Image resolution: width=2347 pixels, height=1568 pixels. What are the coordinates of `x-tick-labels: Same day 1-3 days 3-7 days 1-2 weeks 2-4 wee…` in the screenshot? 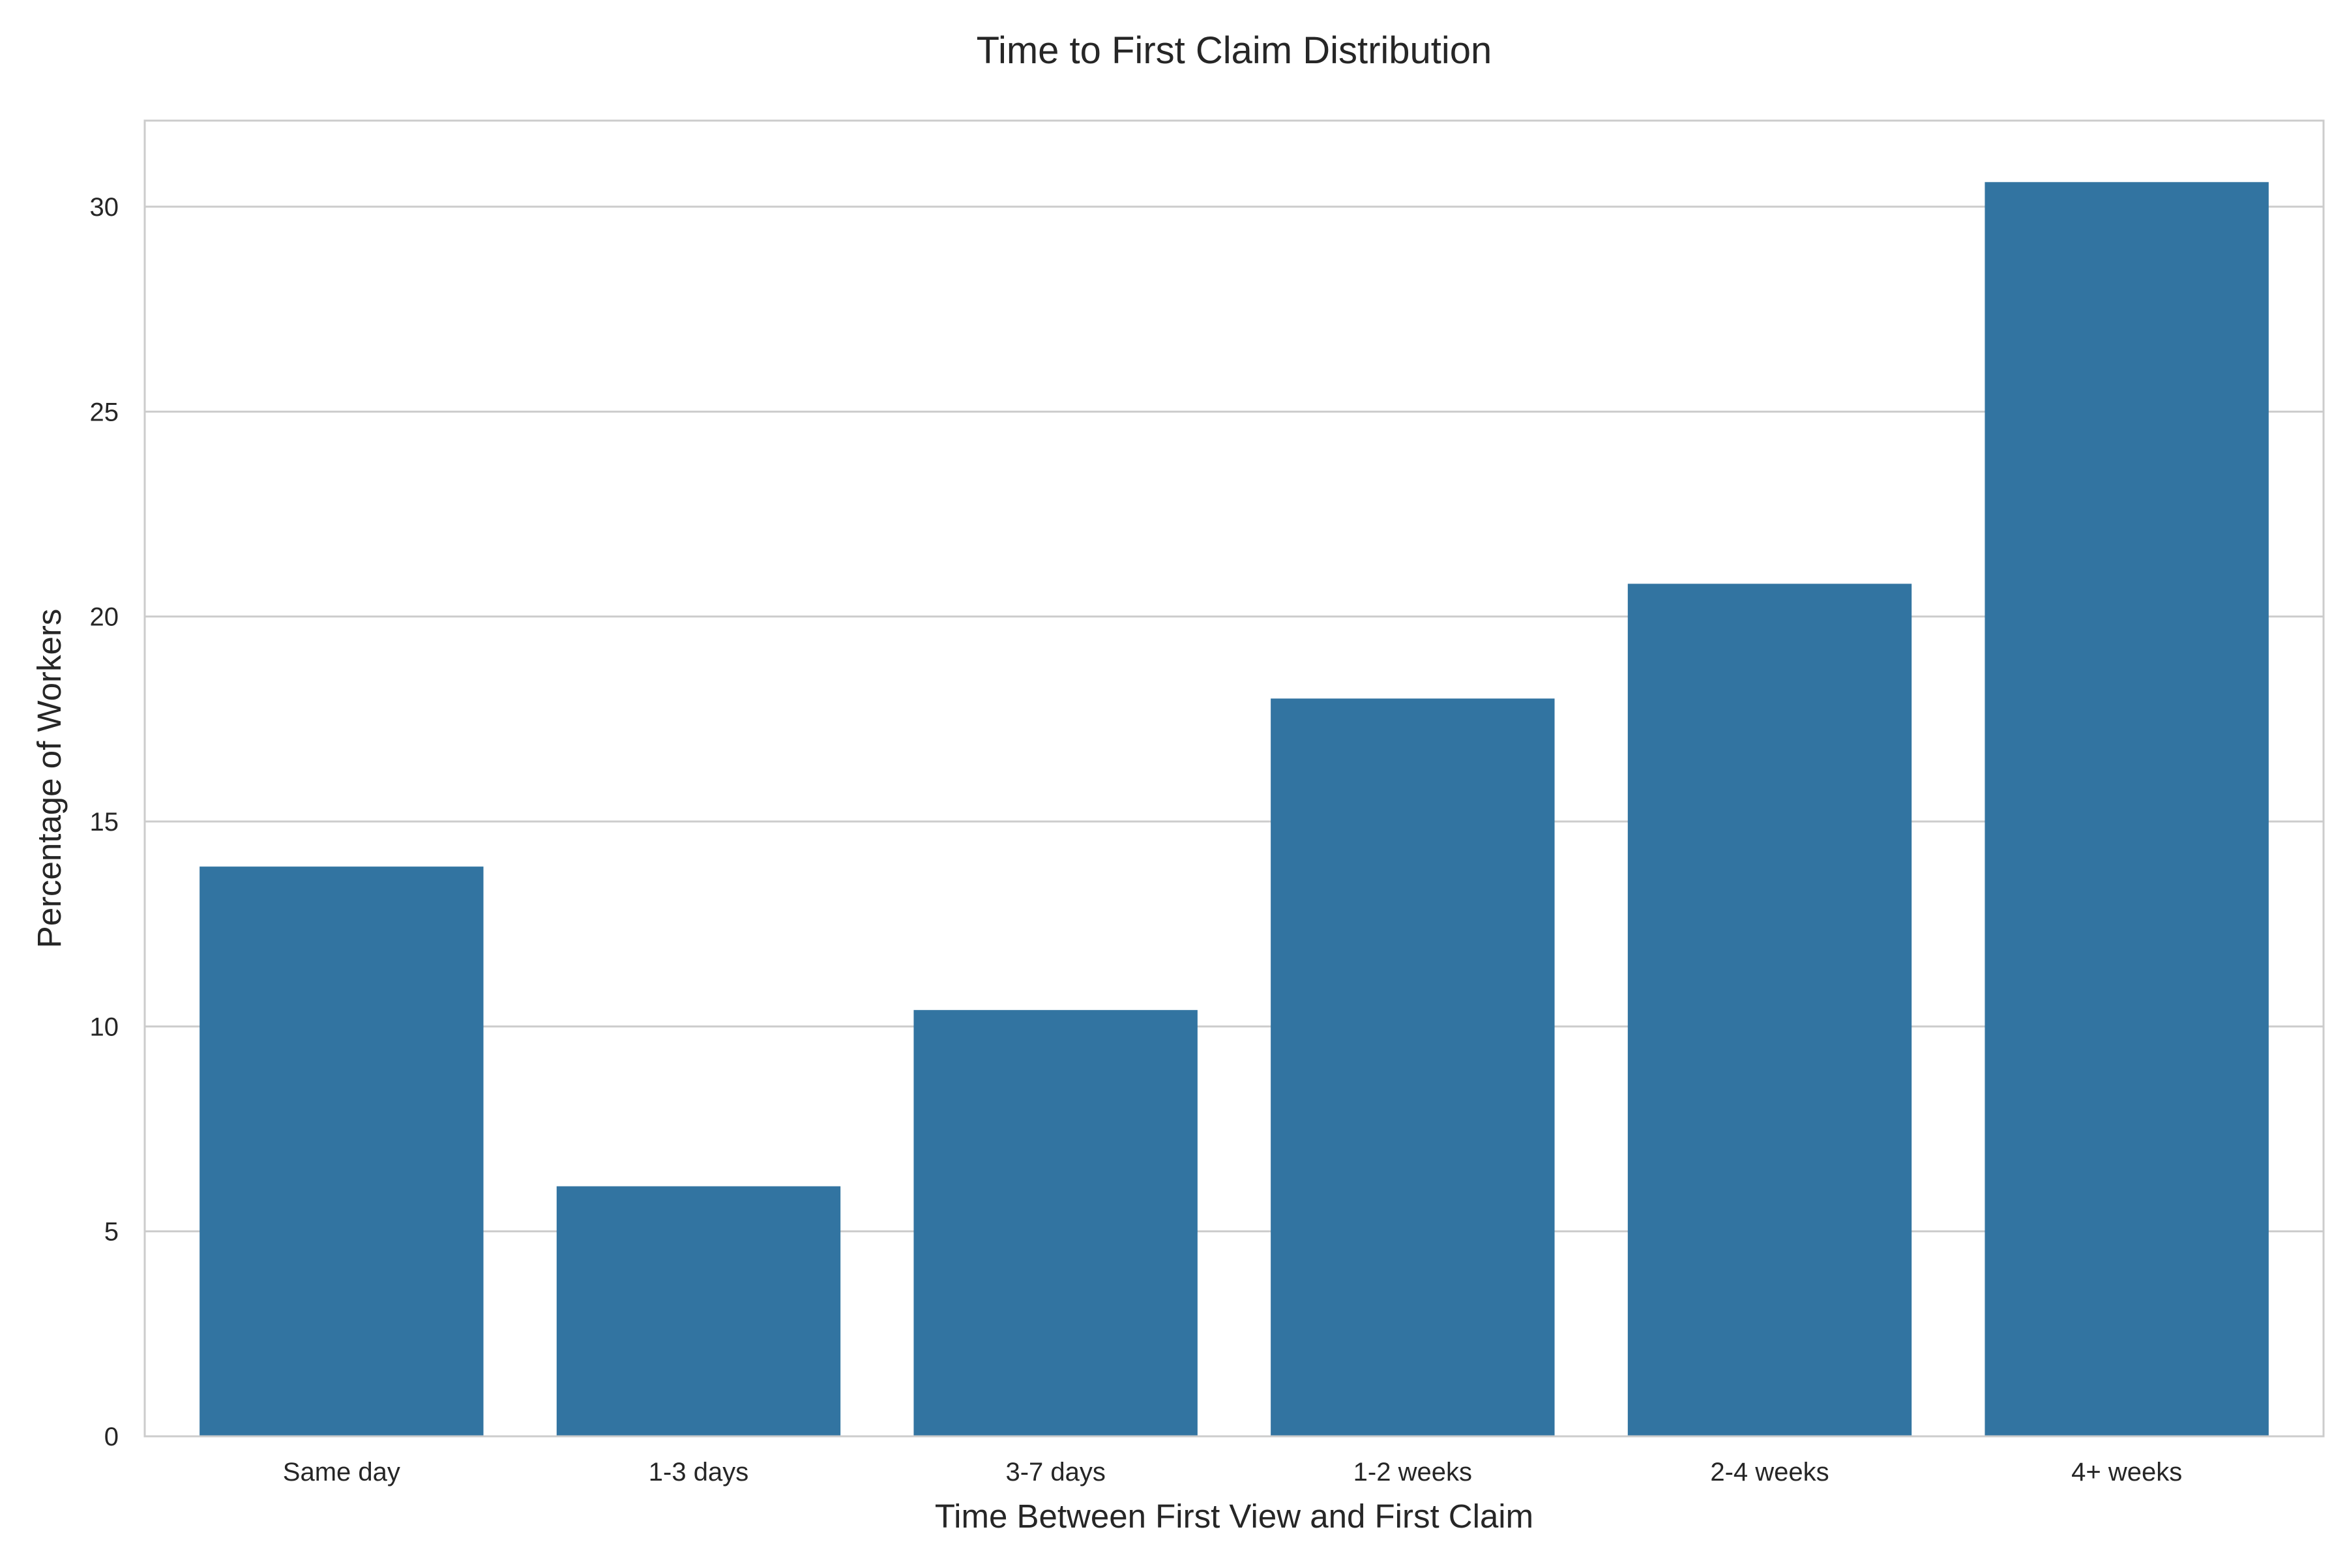 It's located at (1232, 1473).